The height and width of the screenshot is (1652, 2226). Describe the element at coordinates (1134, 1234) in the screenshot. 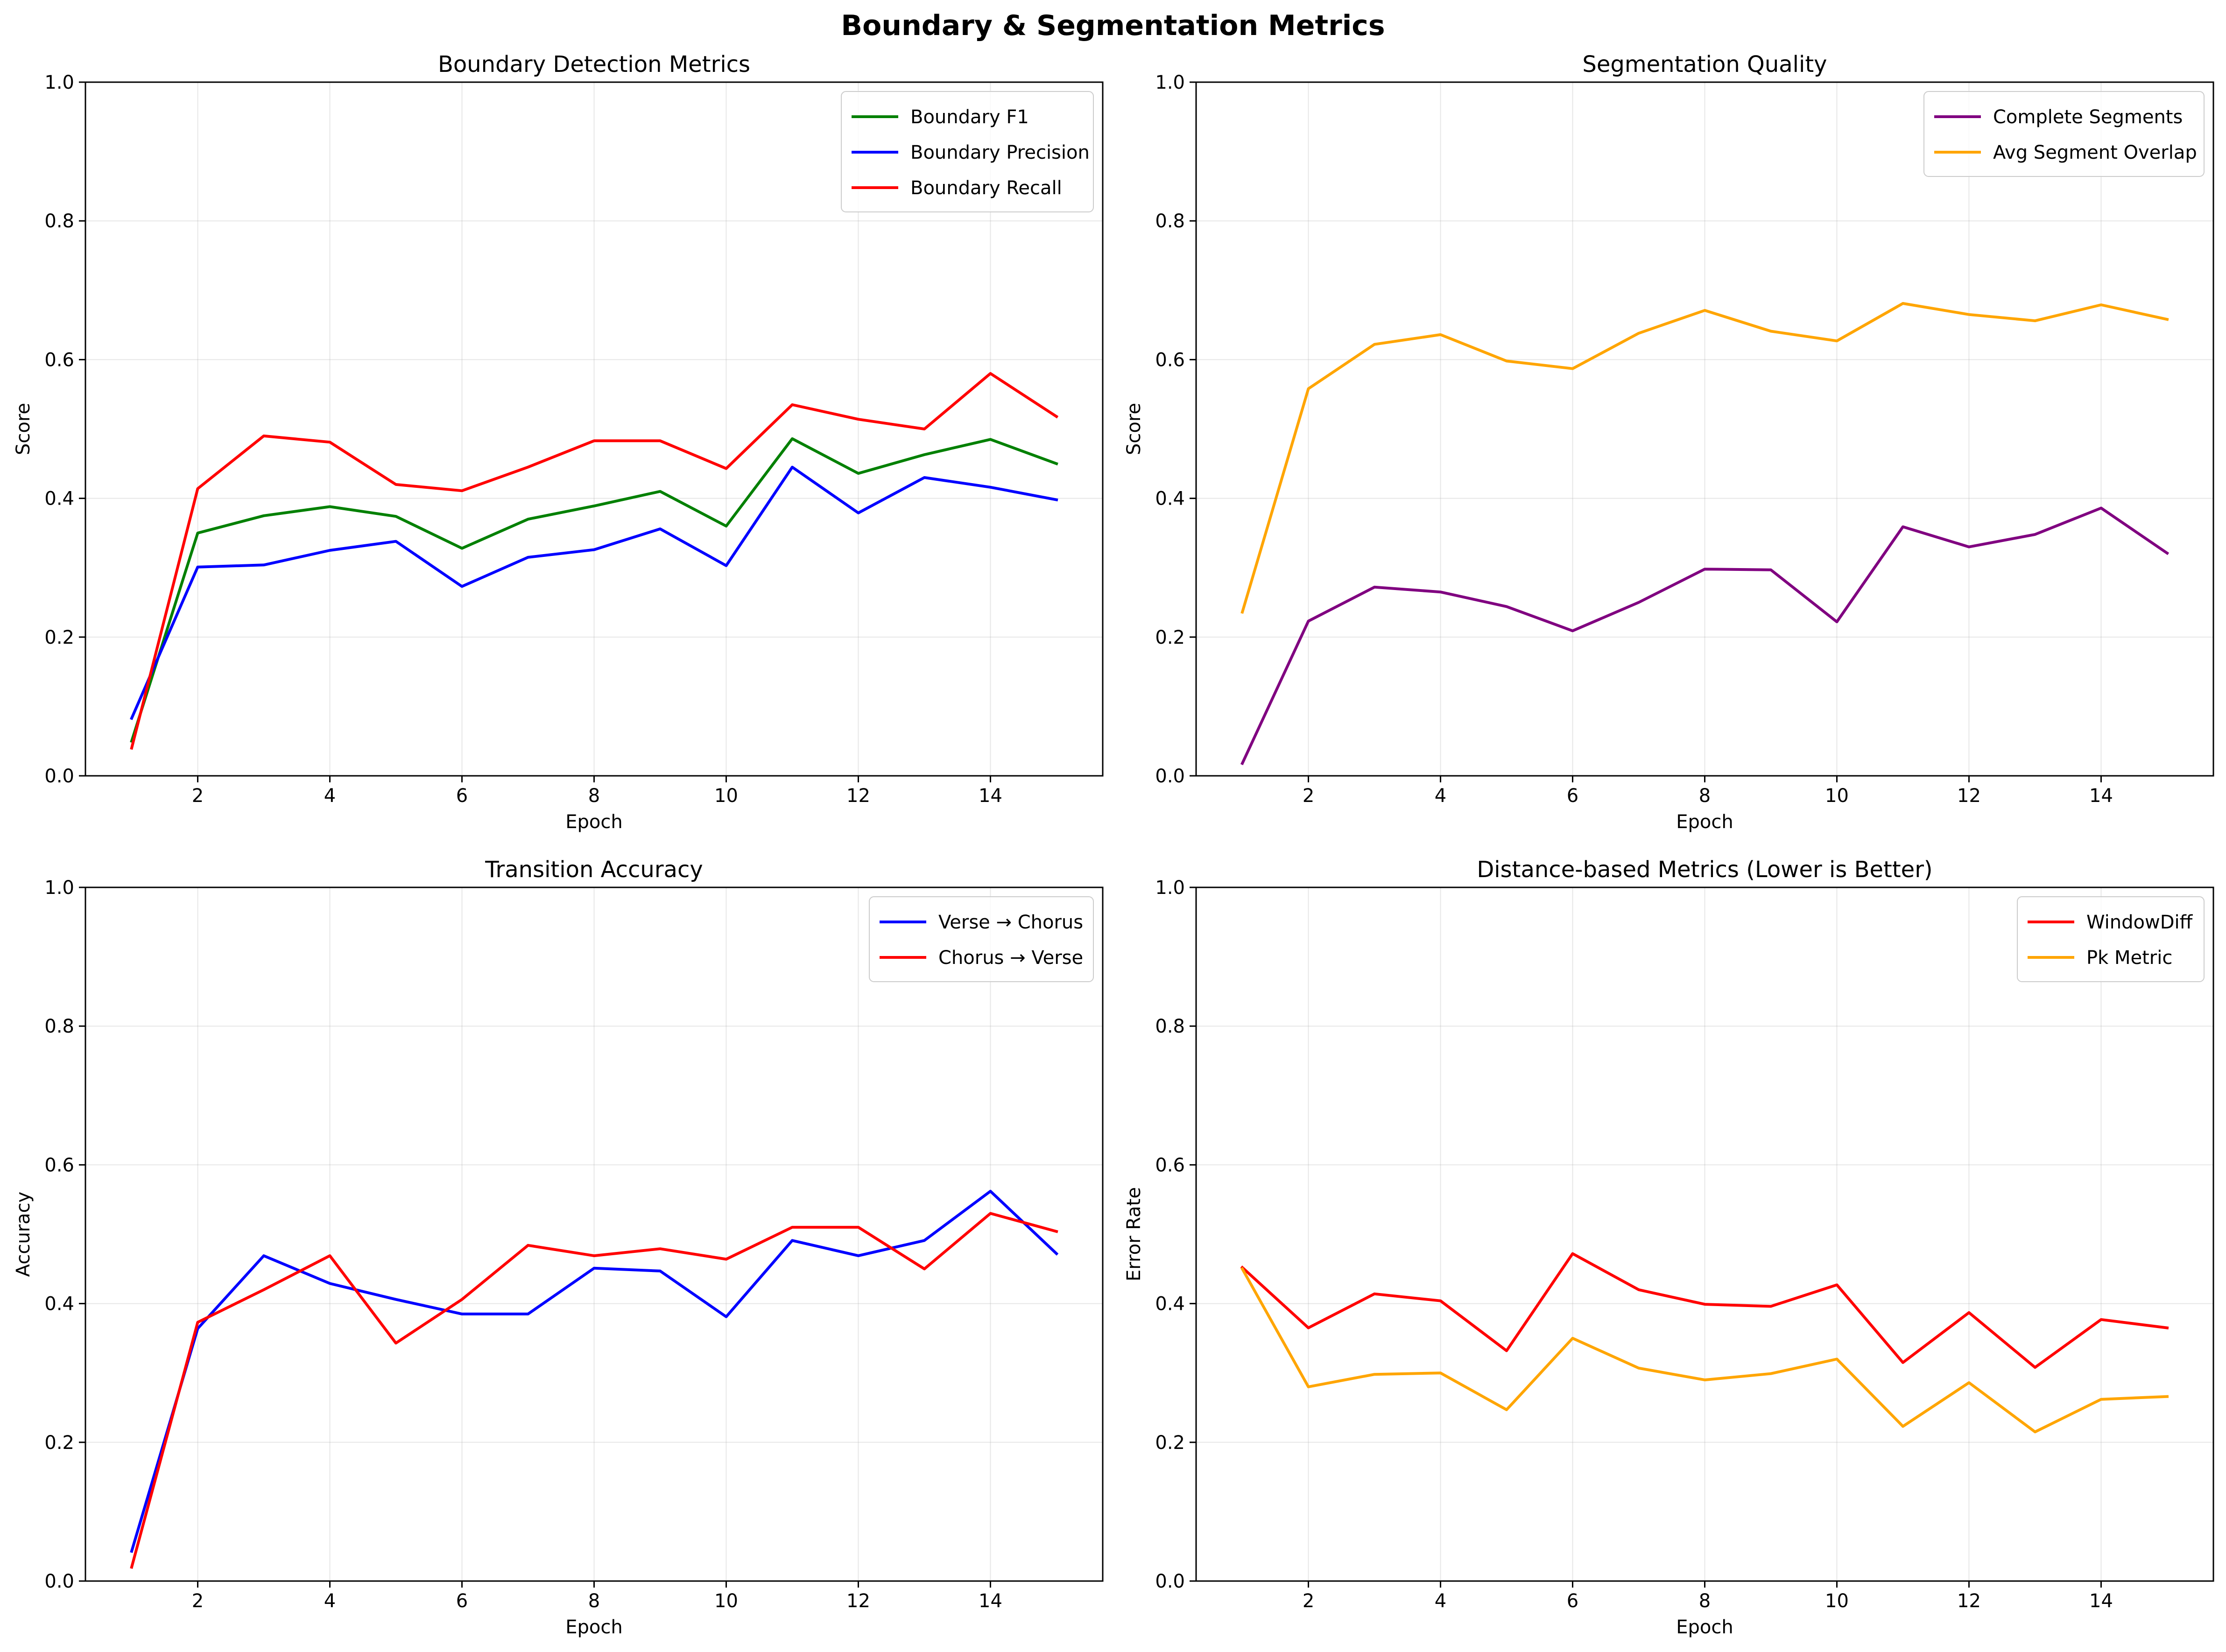

I see `y-axis-label: Error Rate` at that location.